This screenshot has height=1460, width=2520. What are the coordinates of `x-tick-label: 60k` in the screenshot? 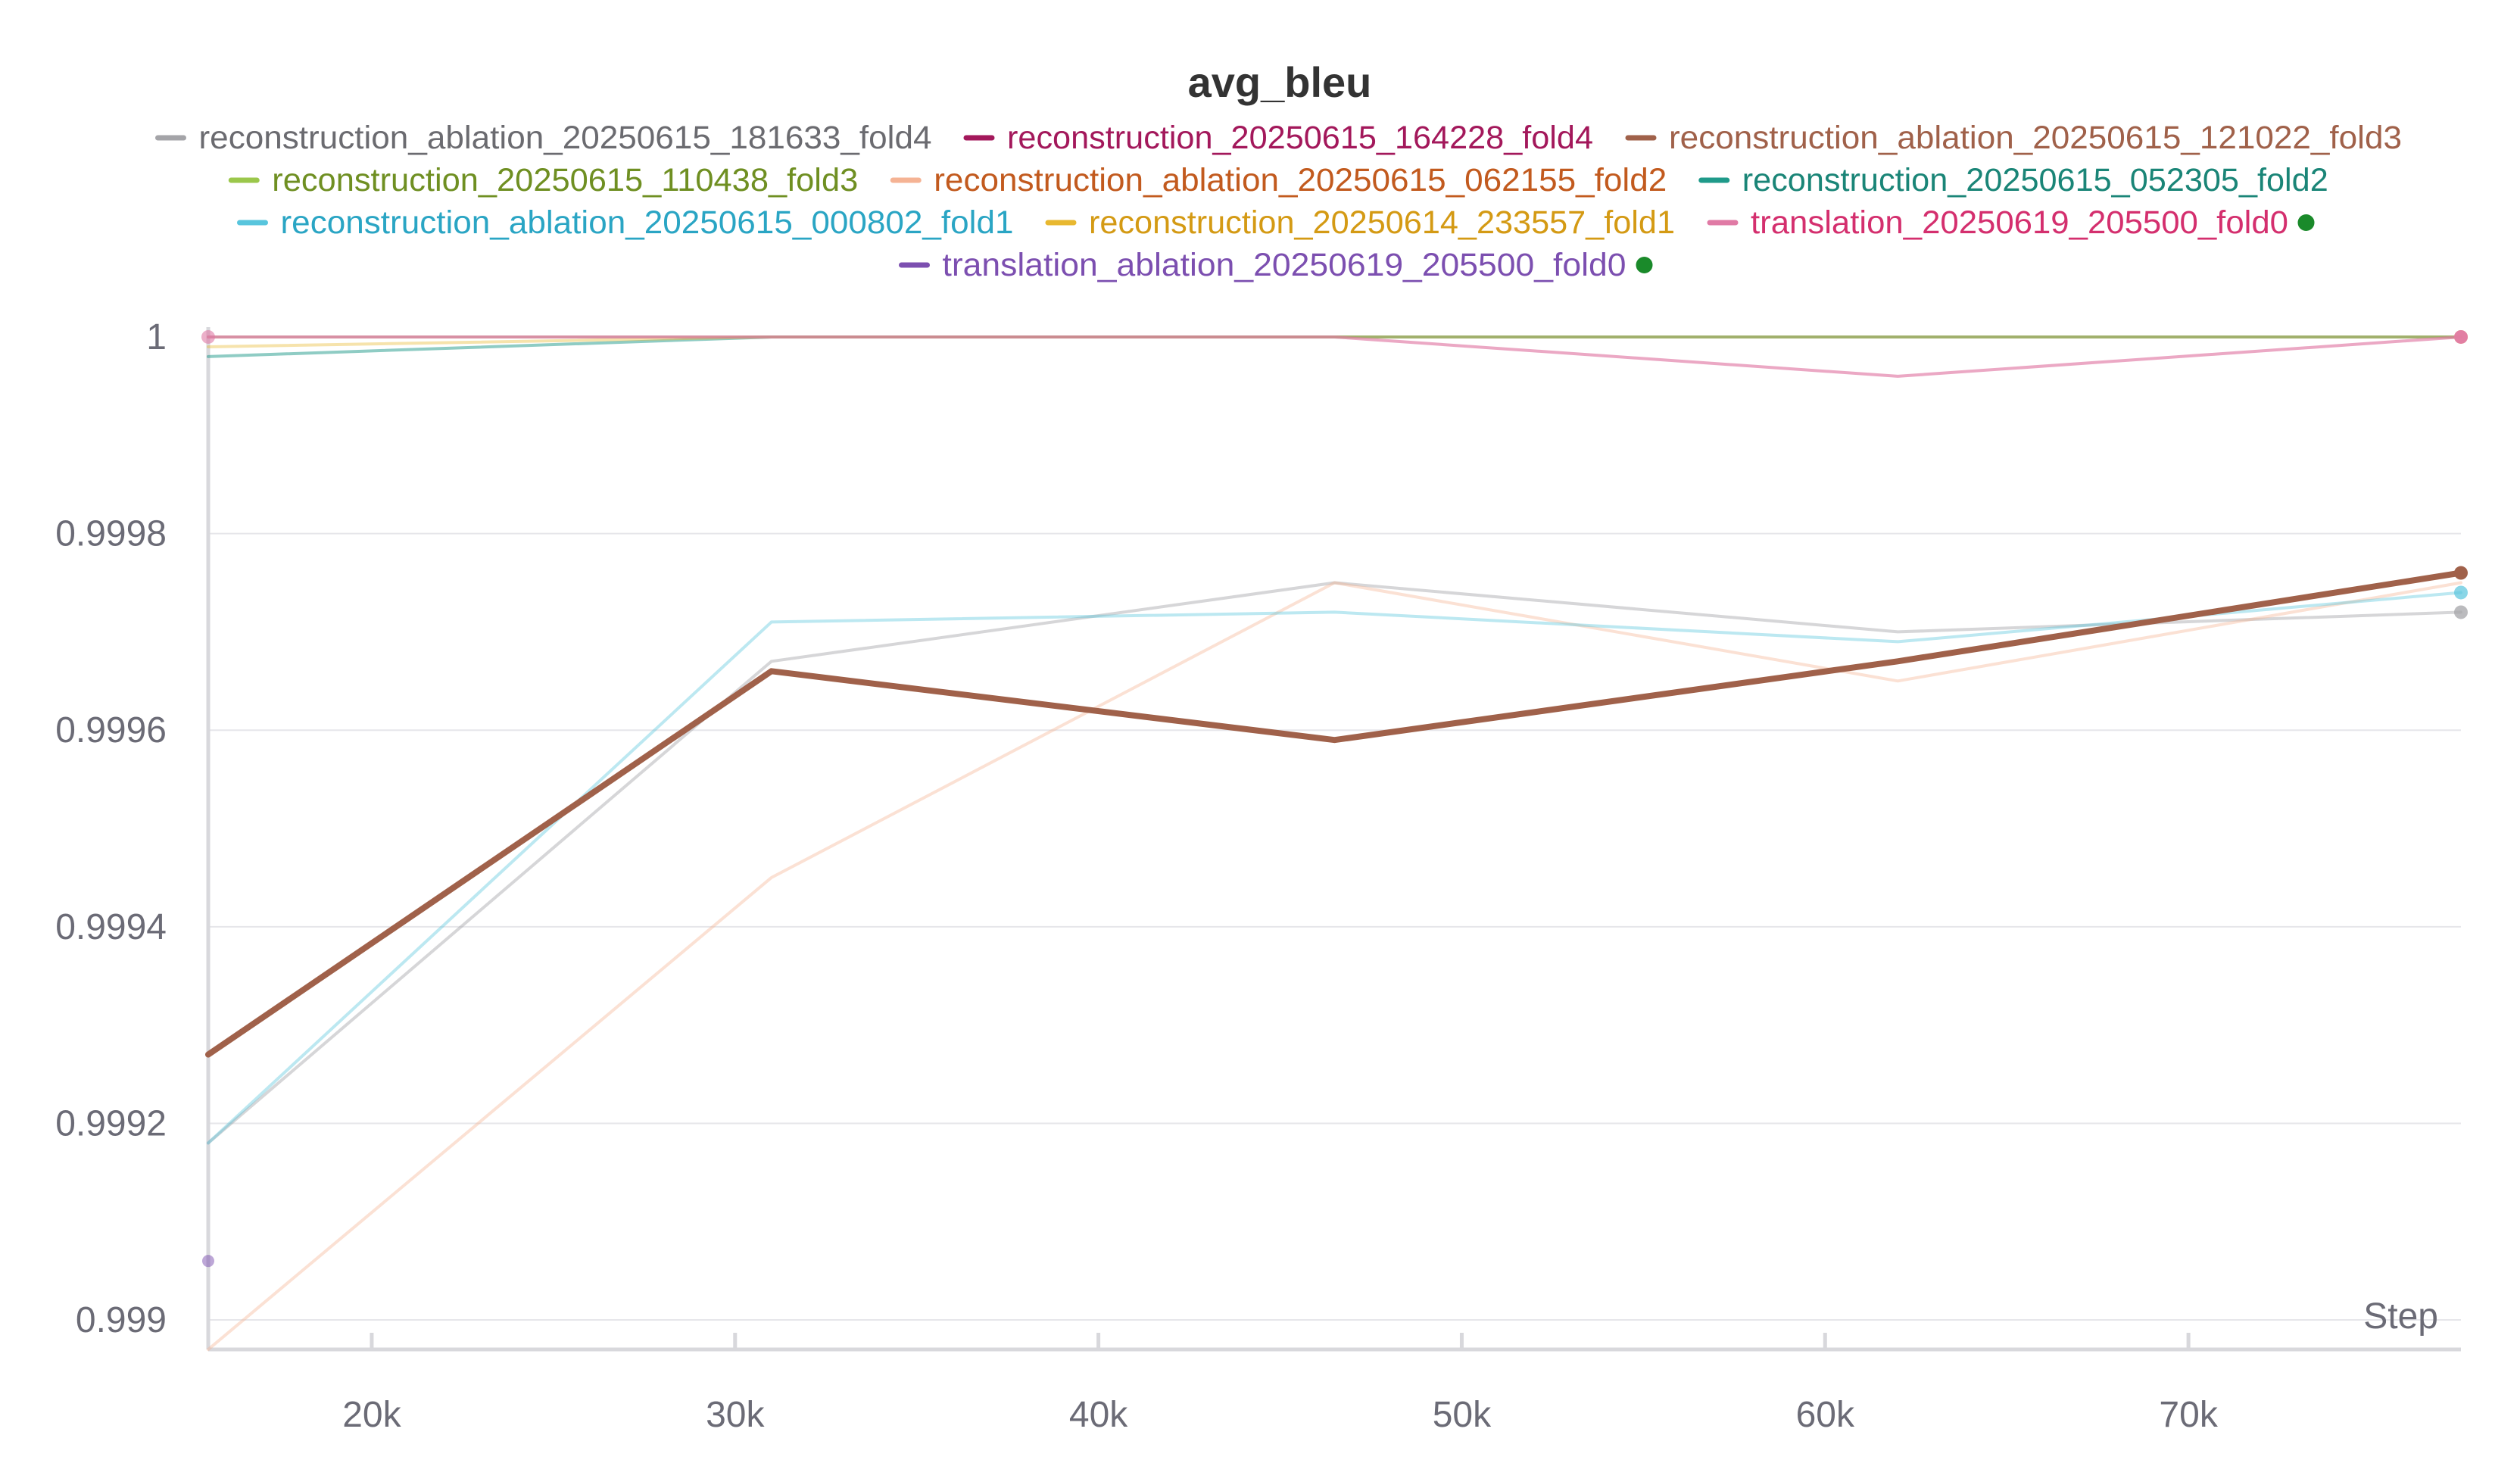 It's located at (1825, 1415).